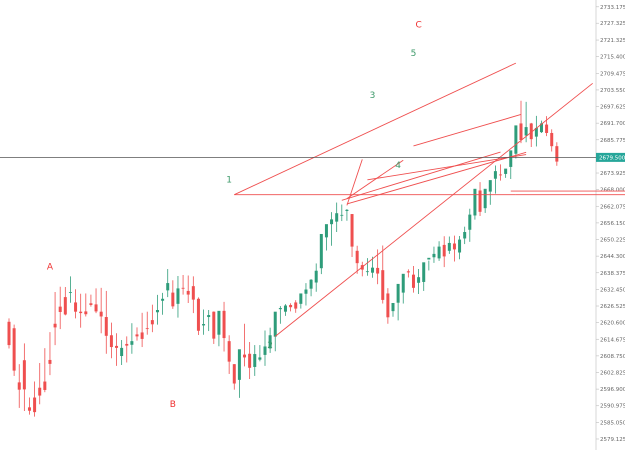  What do you see at coordinates (173, 405) in the screenshot?
I see `wave-label-b: B` at bounding box center [173, 405].